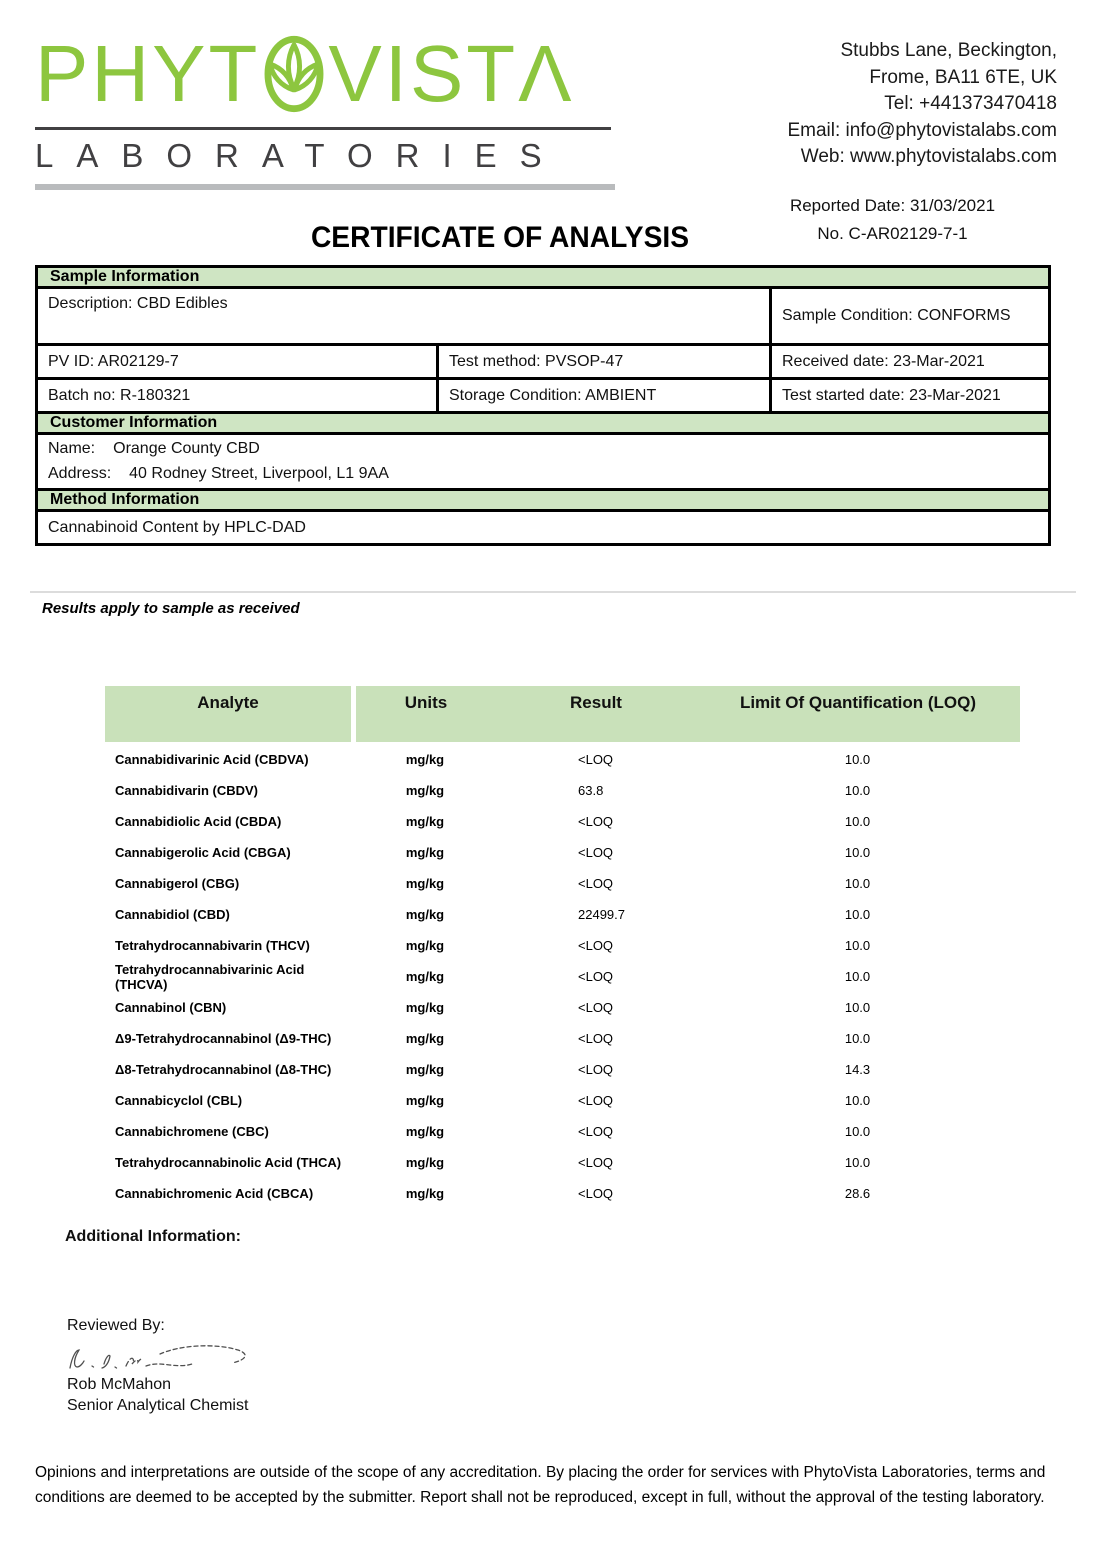 The width and height of the screenshot is (1100, 1554). What do you see at coordinates (171, 608) in the screenshot?
I see `results-note: Results apply to sample as received` at bounding box center [171, 608].